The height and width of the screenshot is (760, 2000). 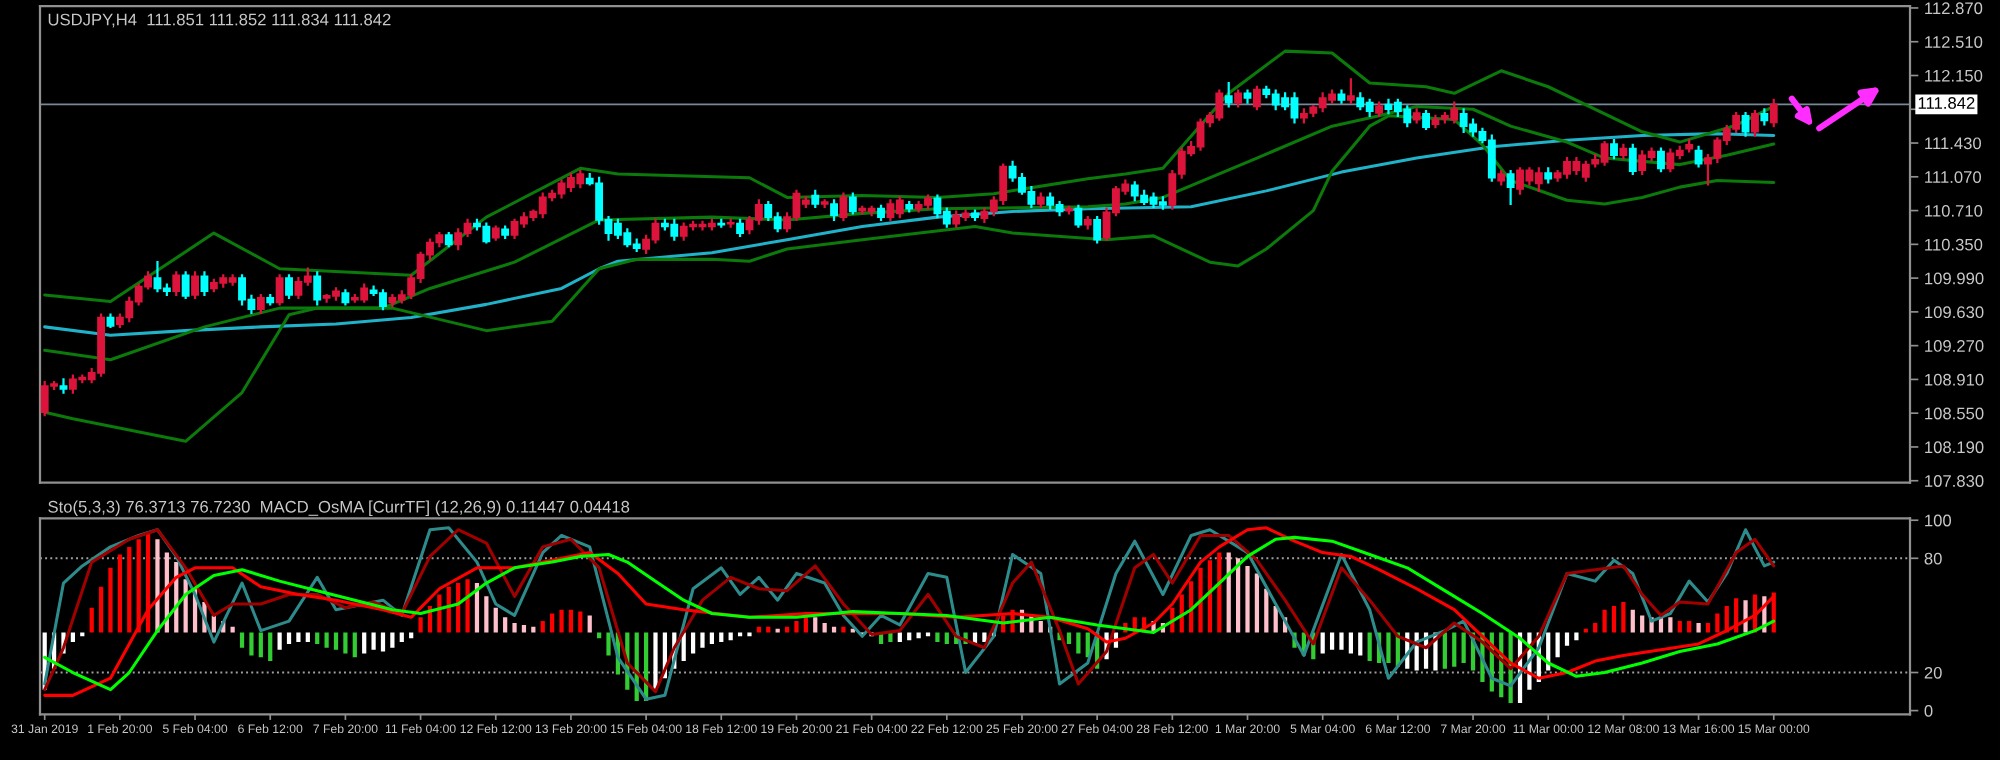 What do you see at coordinates (1954, 210) in the screenshot?
I see `y-tick-label: 110.710` at bounding box center [1954, 210].